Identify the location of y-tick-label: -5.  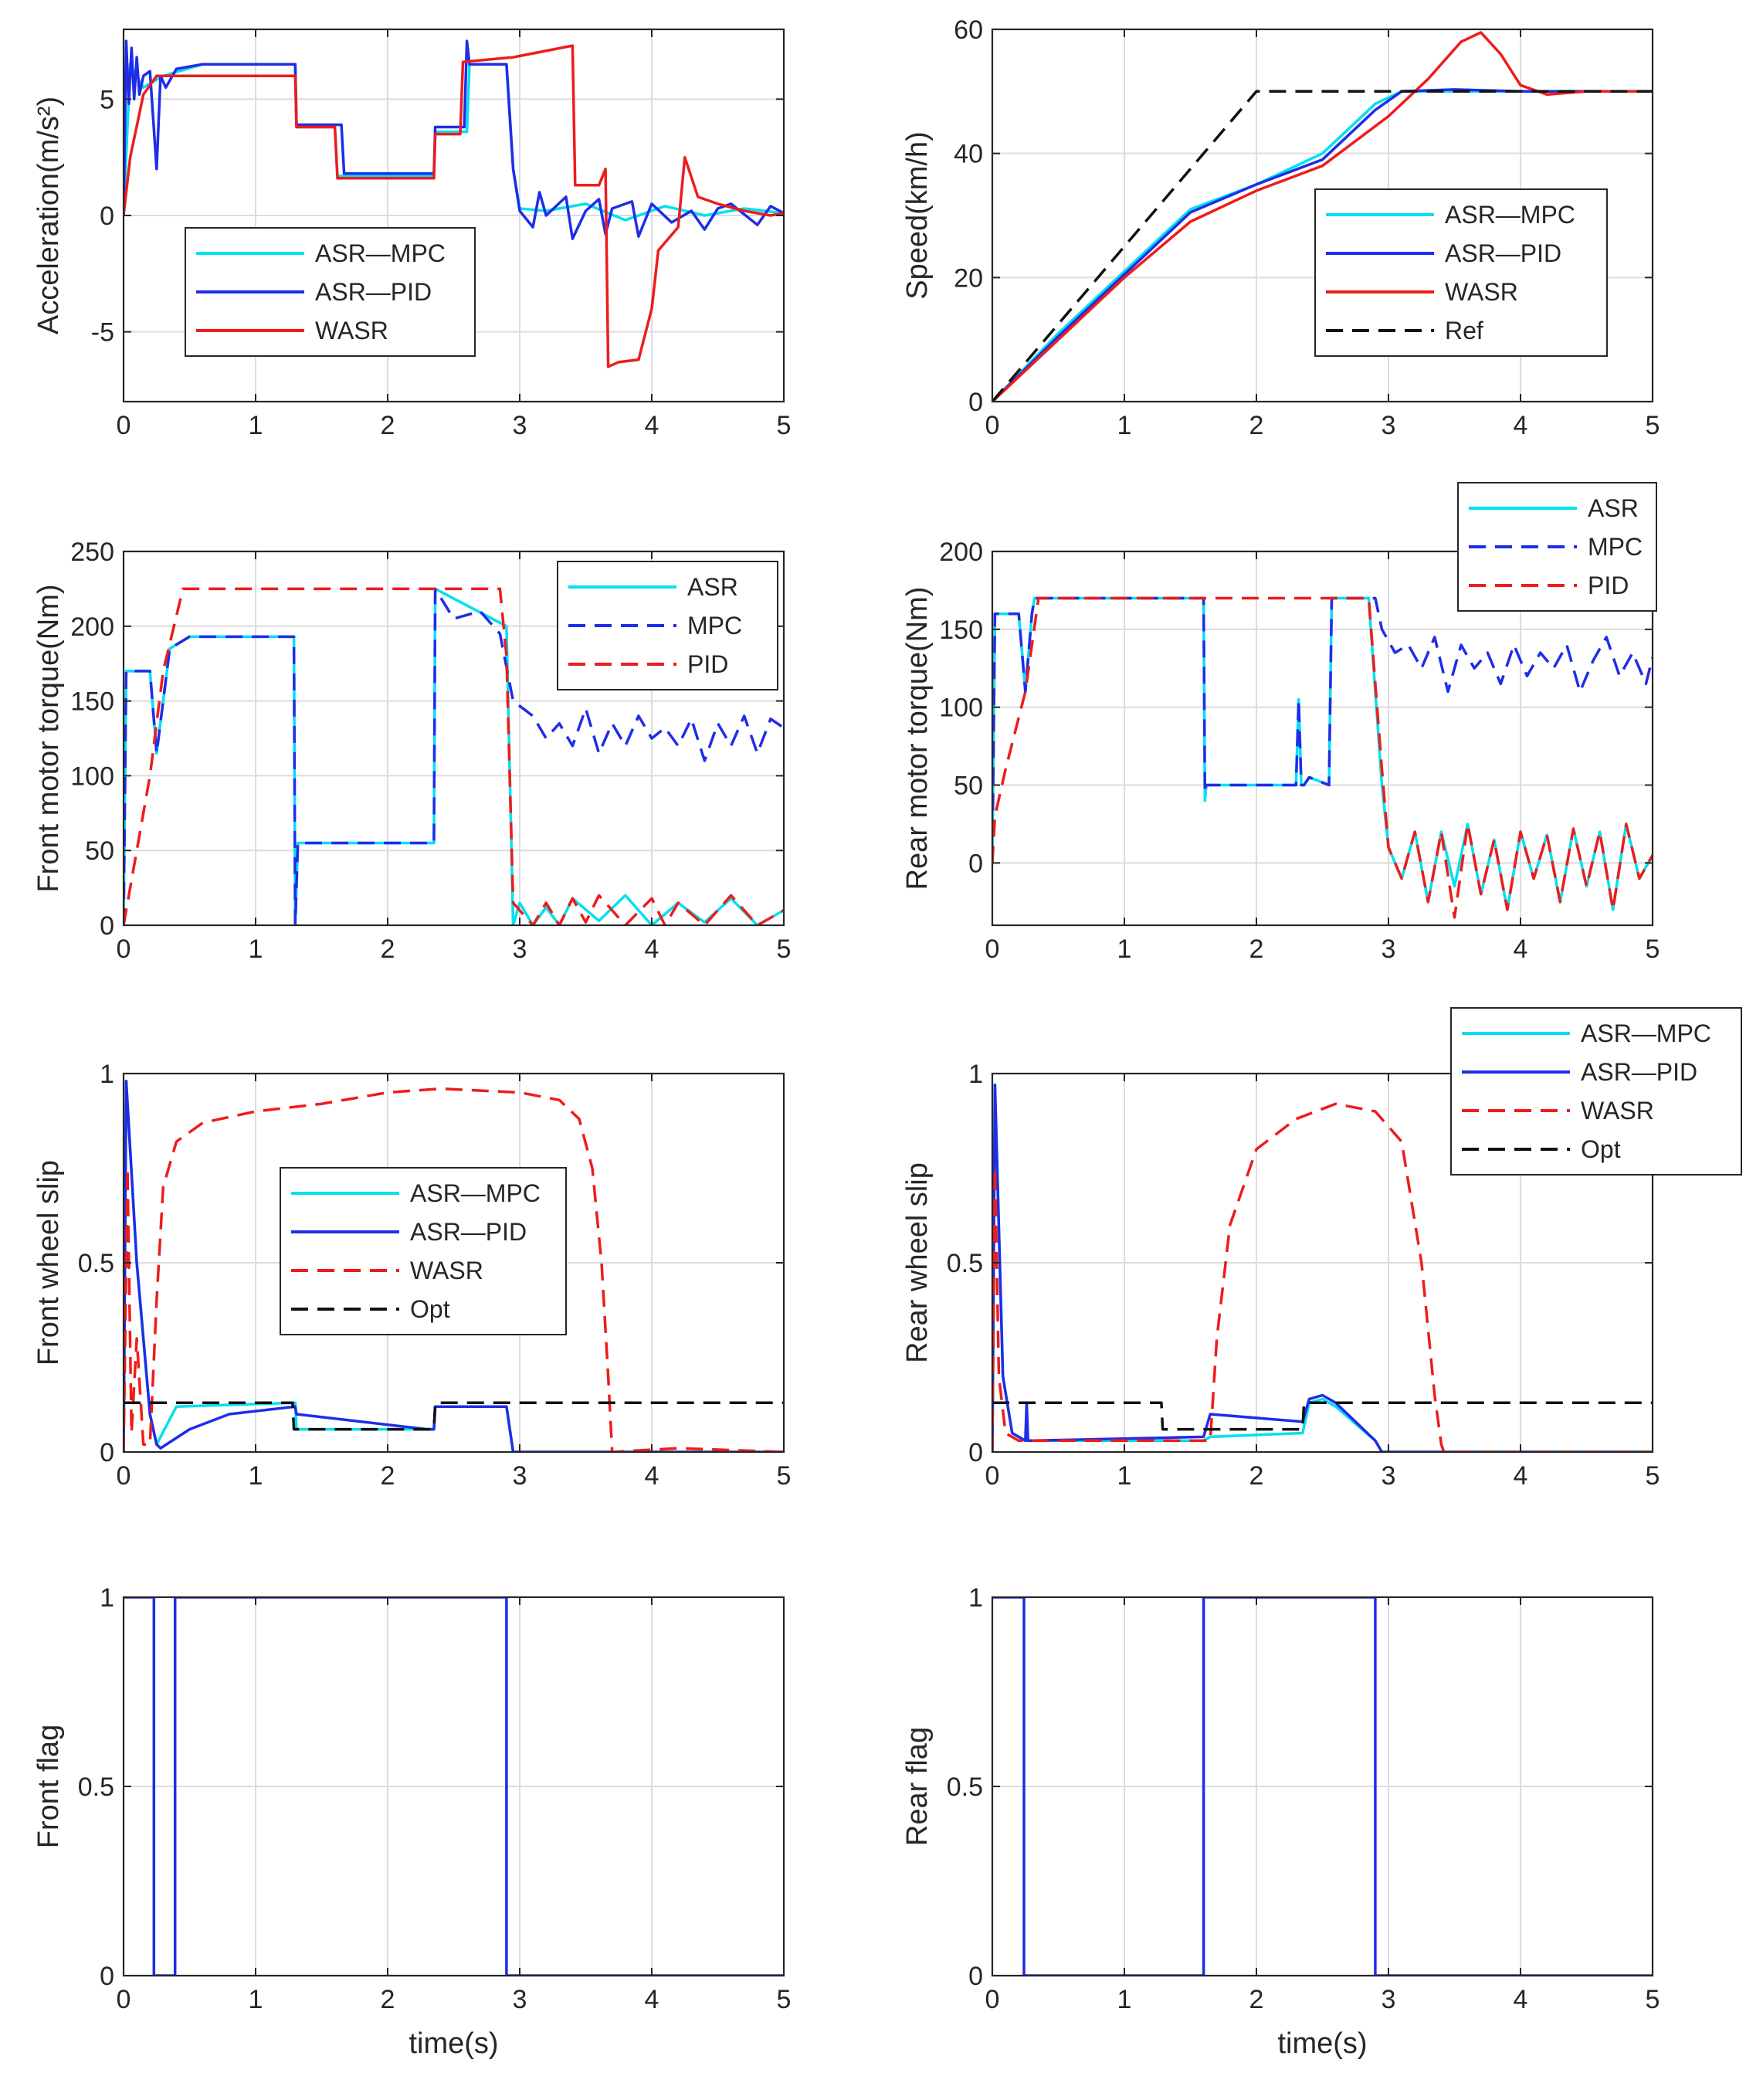
(102, 333).